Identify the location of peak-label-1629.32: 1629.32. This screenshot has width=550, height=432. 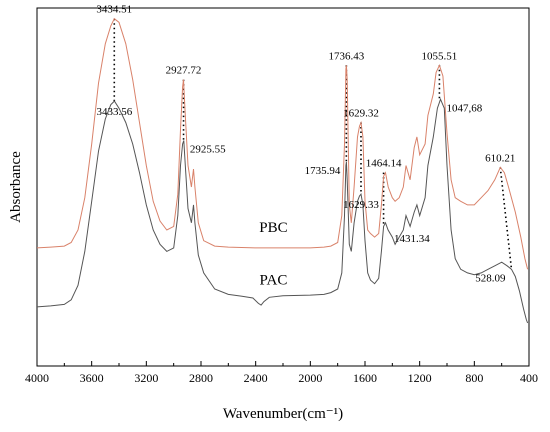
(361, 114).